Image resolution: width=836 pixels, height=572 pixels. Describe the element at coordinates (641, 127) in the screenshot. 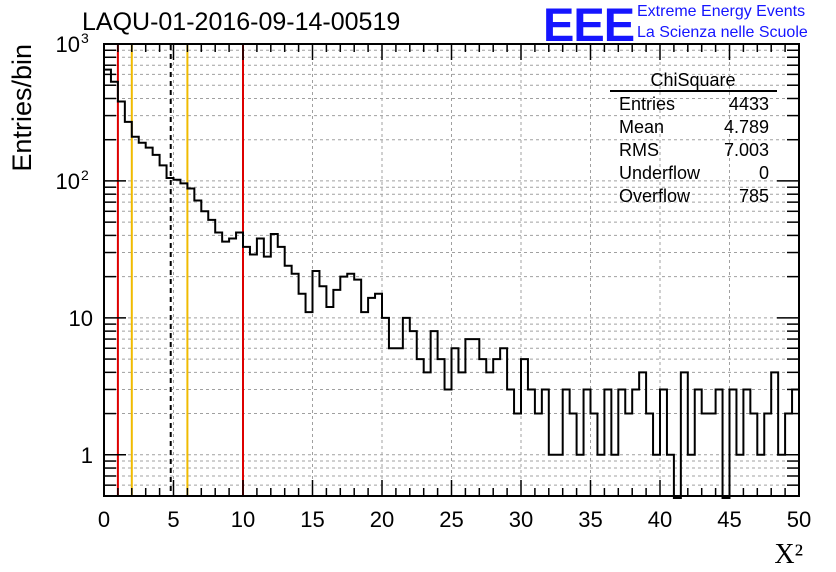

I see `stats-row-label: Mean` at that location.